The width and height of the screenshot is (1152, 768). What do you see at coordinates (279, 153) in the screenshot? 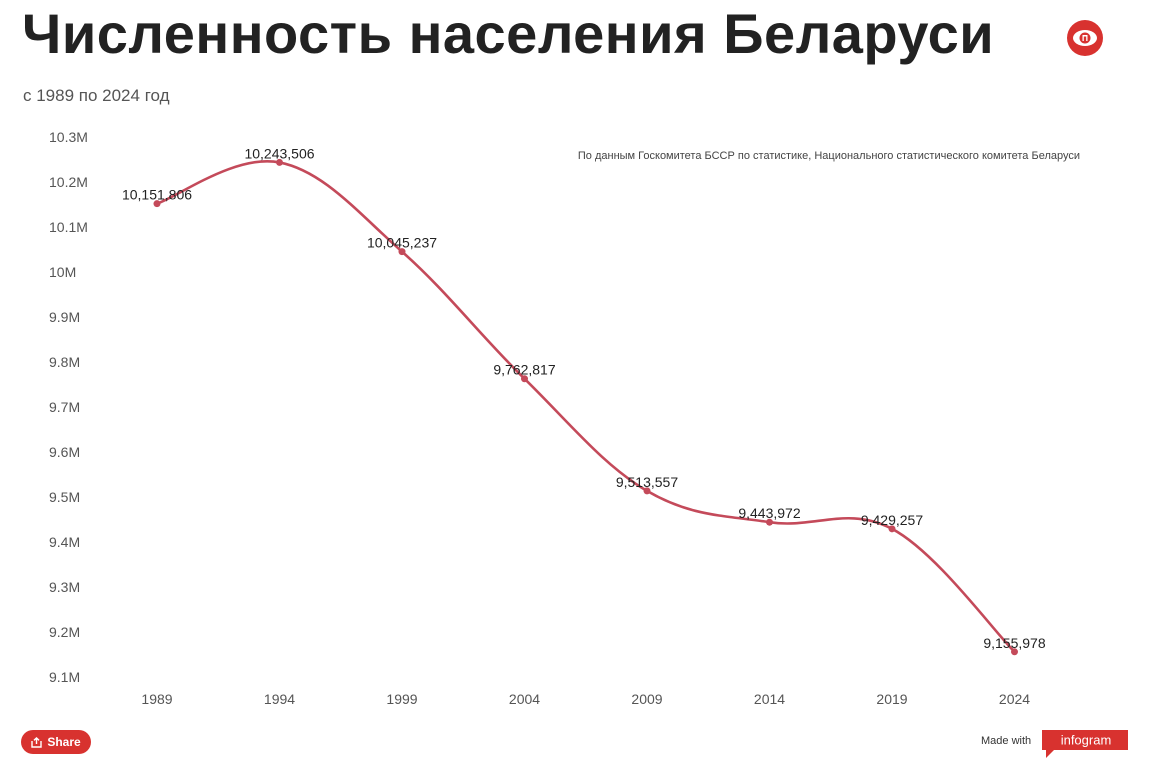
I see `data-label: 10,243,506` at bounding box center [279, 153].